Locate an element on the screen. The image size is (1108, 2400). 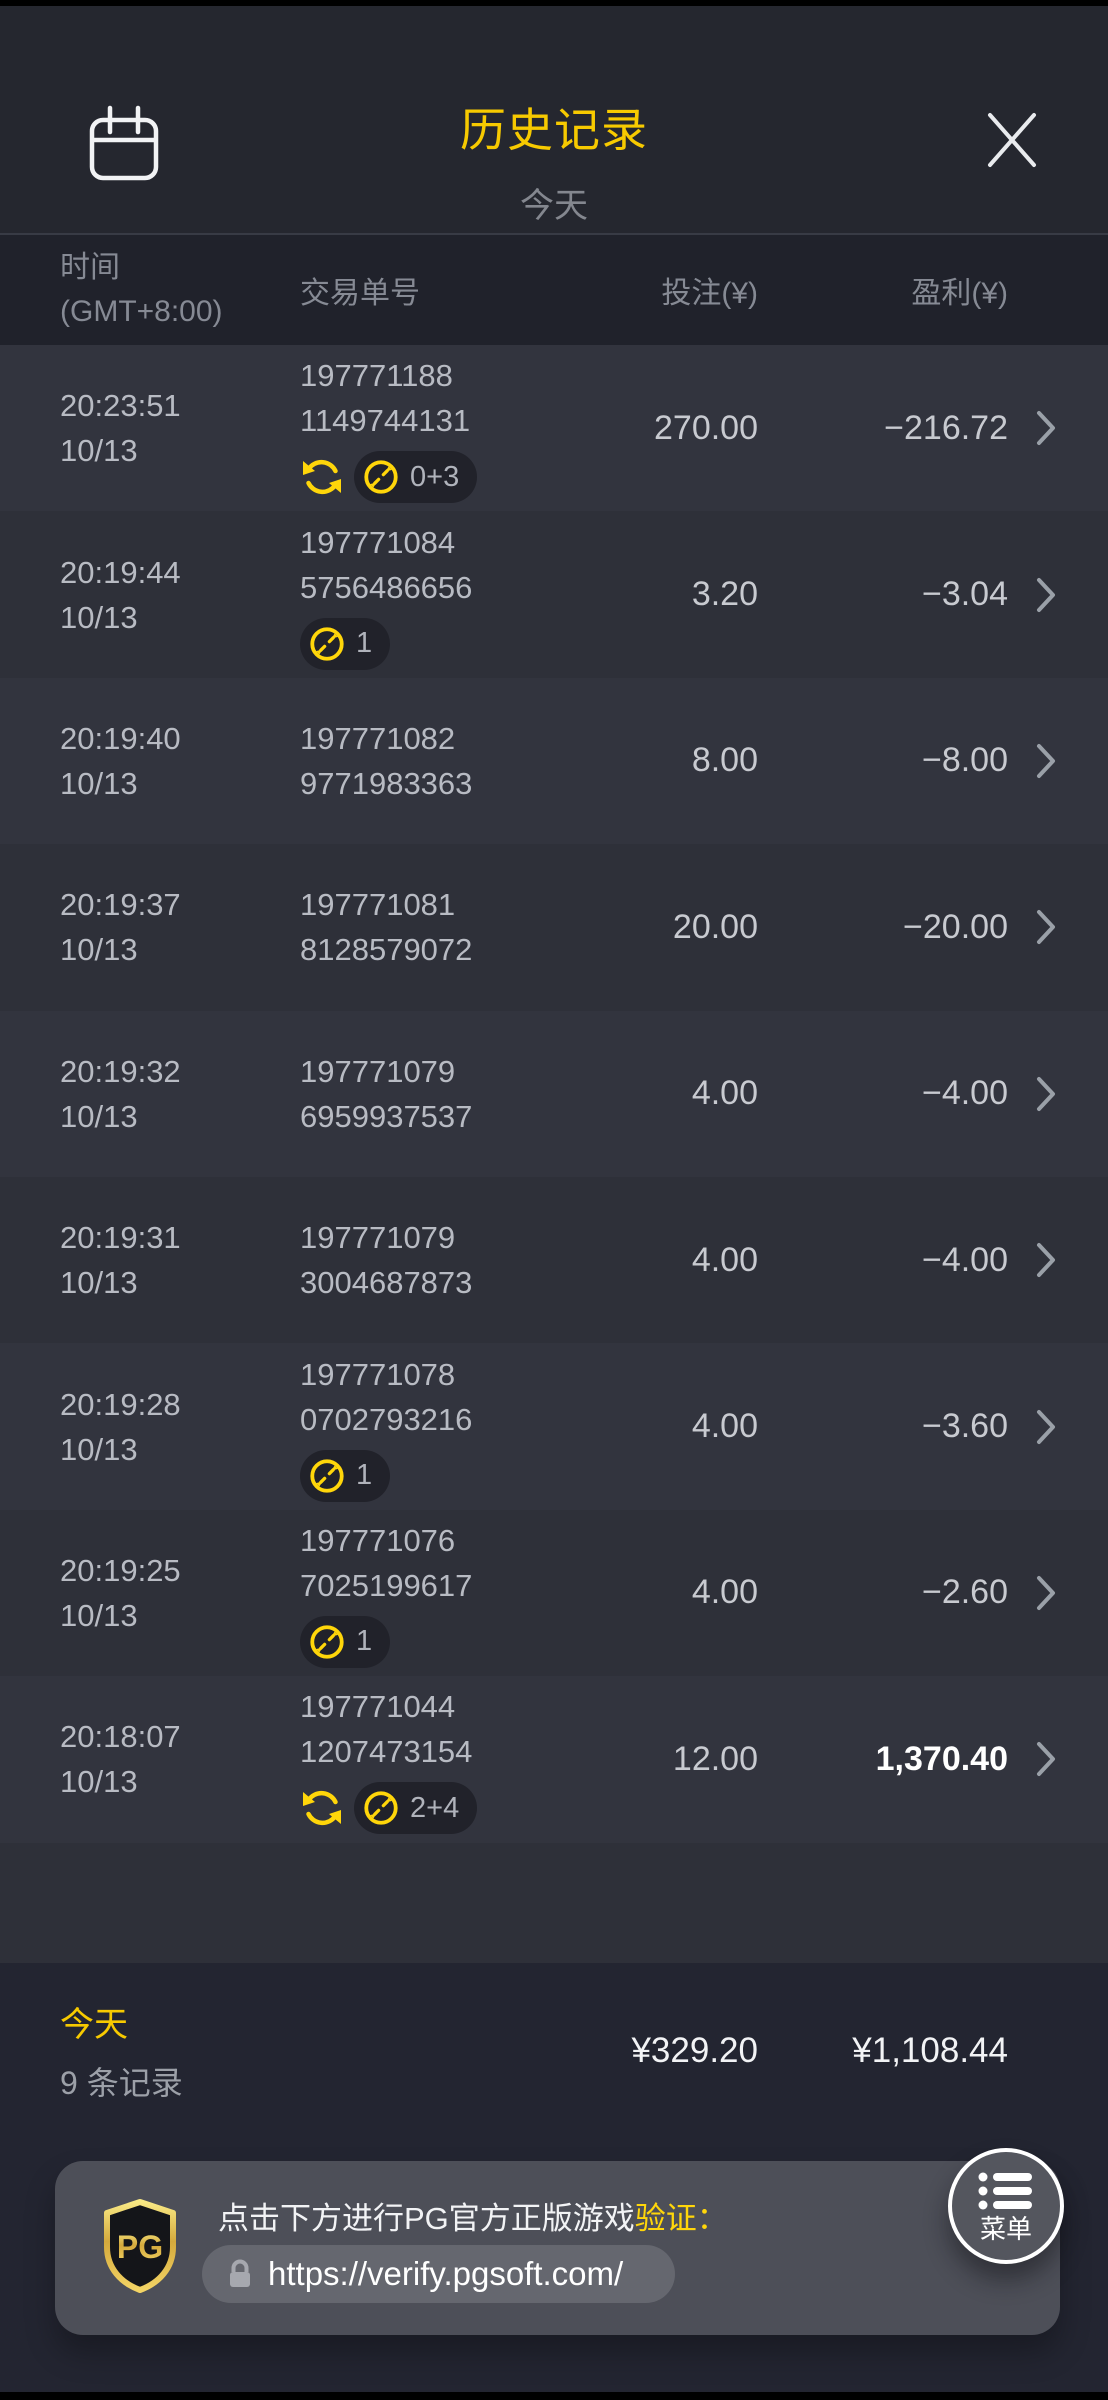
row-time-cell: 20:19:37 10/13 is located at coordinates (180, 927).